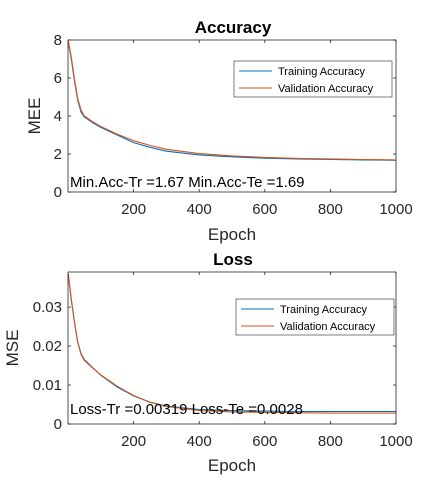  What do you see at coordinates (233, 27) in the screenshot?
I see `chart-title: Accuracy` at bounding box center [233, 27].